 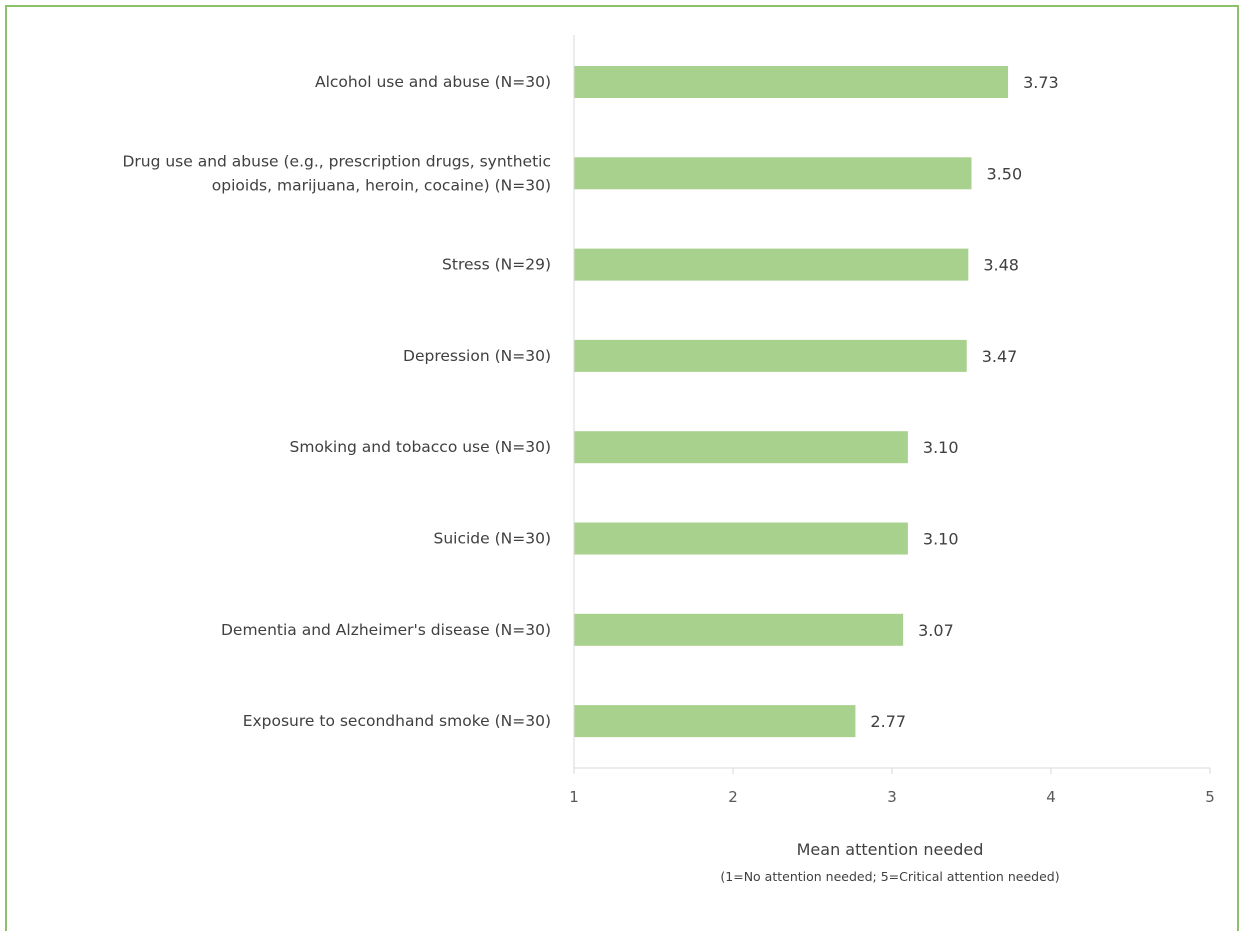 I want to click on x-tick-label-4: 4, so click(x=1051, y=797).